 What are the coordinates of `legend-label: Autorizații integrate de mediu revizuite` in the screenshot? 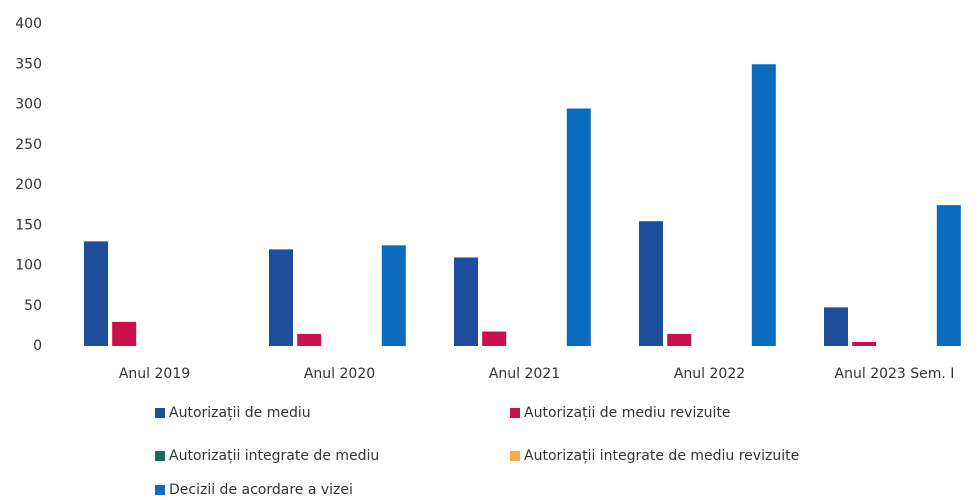 It's located at (661, 456).